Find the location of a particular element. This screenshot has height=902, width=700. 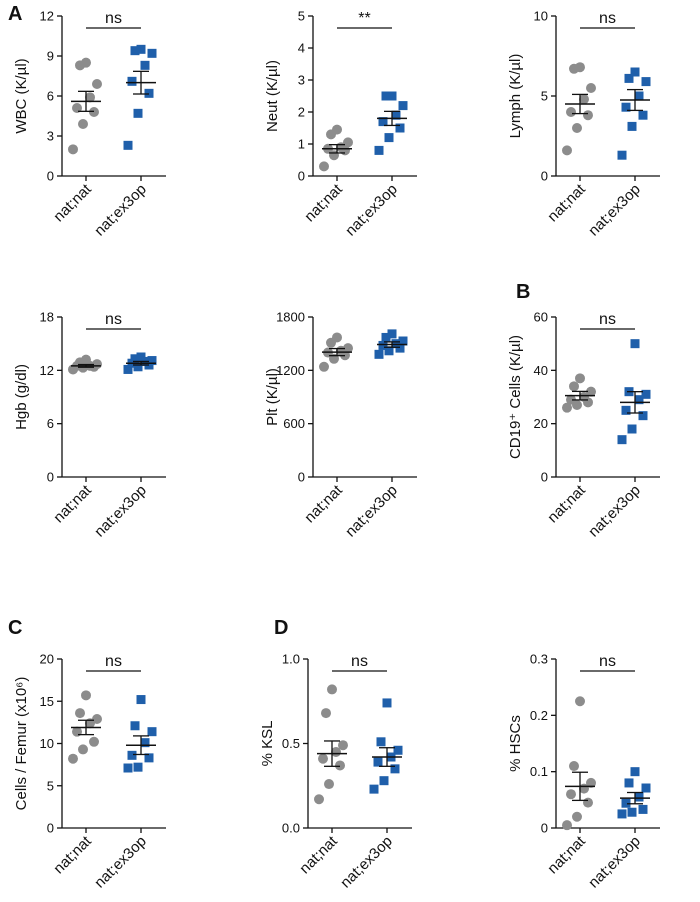

y-tick-label: 1.0 is located at coordinates (291, 659).